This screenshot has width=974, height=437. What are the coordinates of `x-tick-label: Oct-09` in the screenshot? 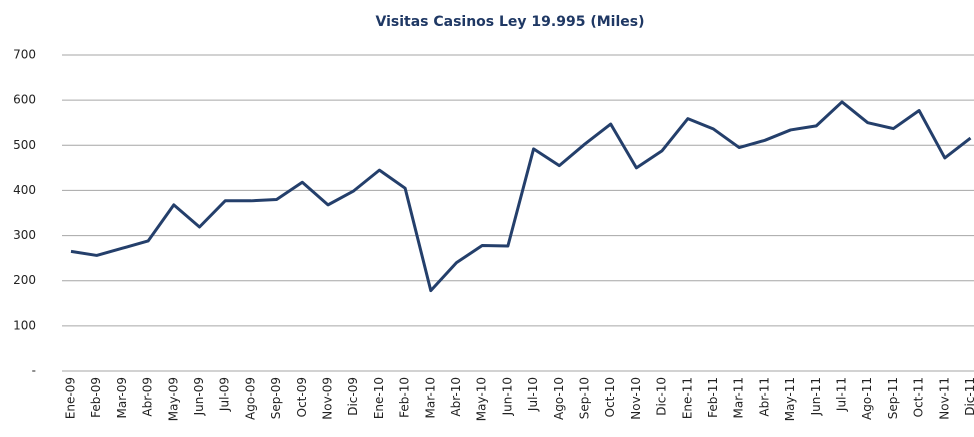 It's located at (302, 397).